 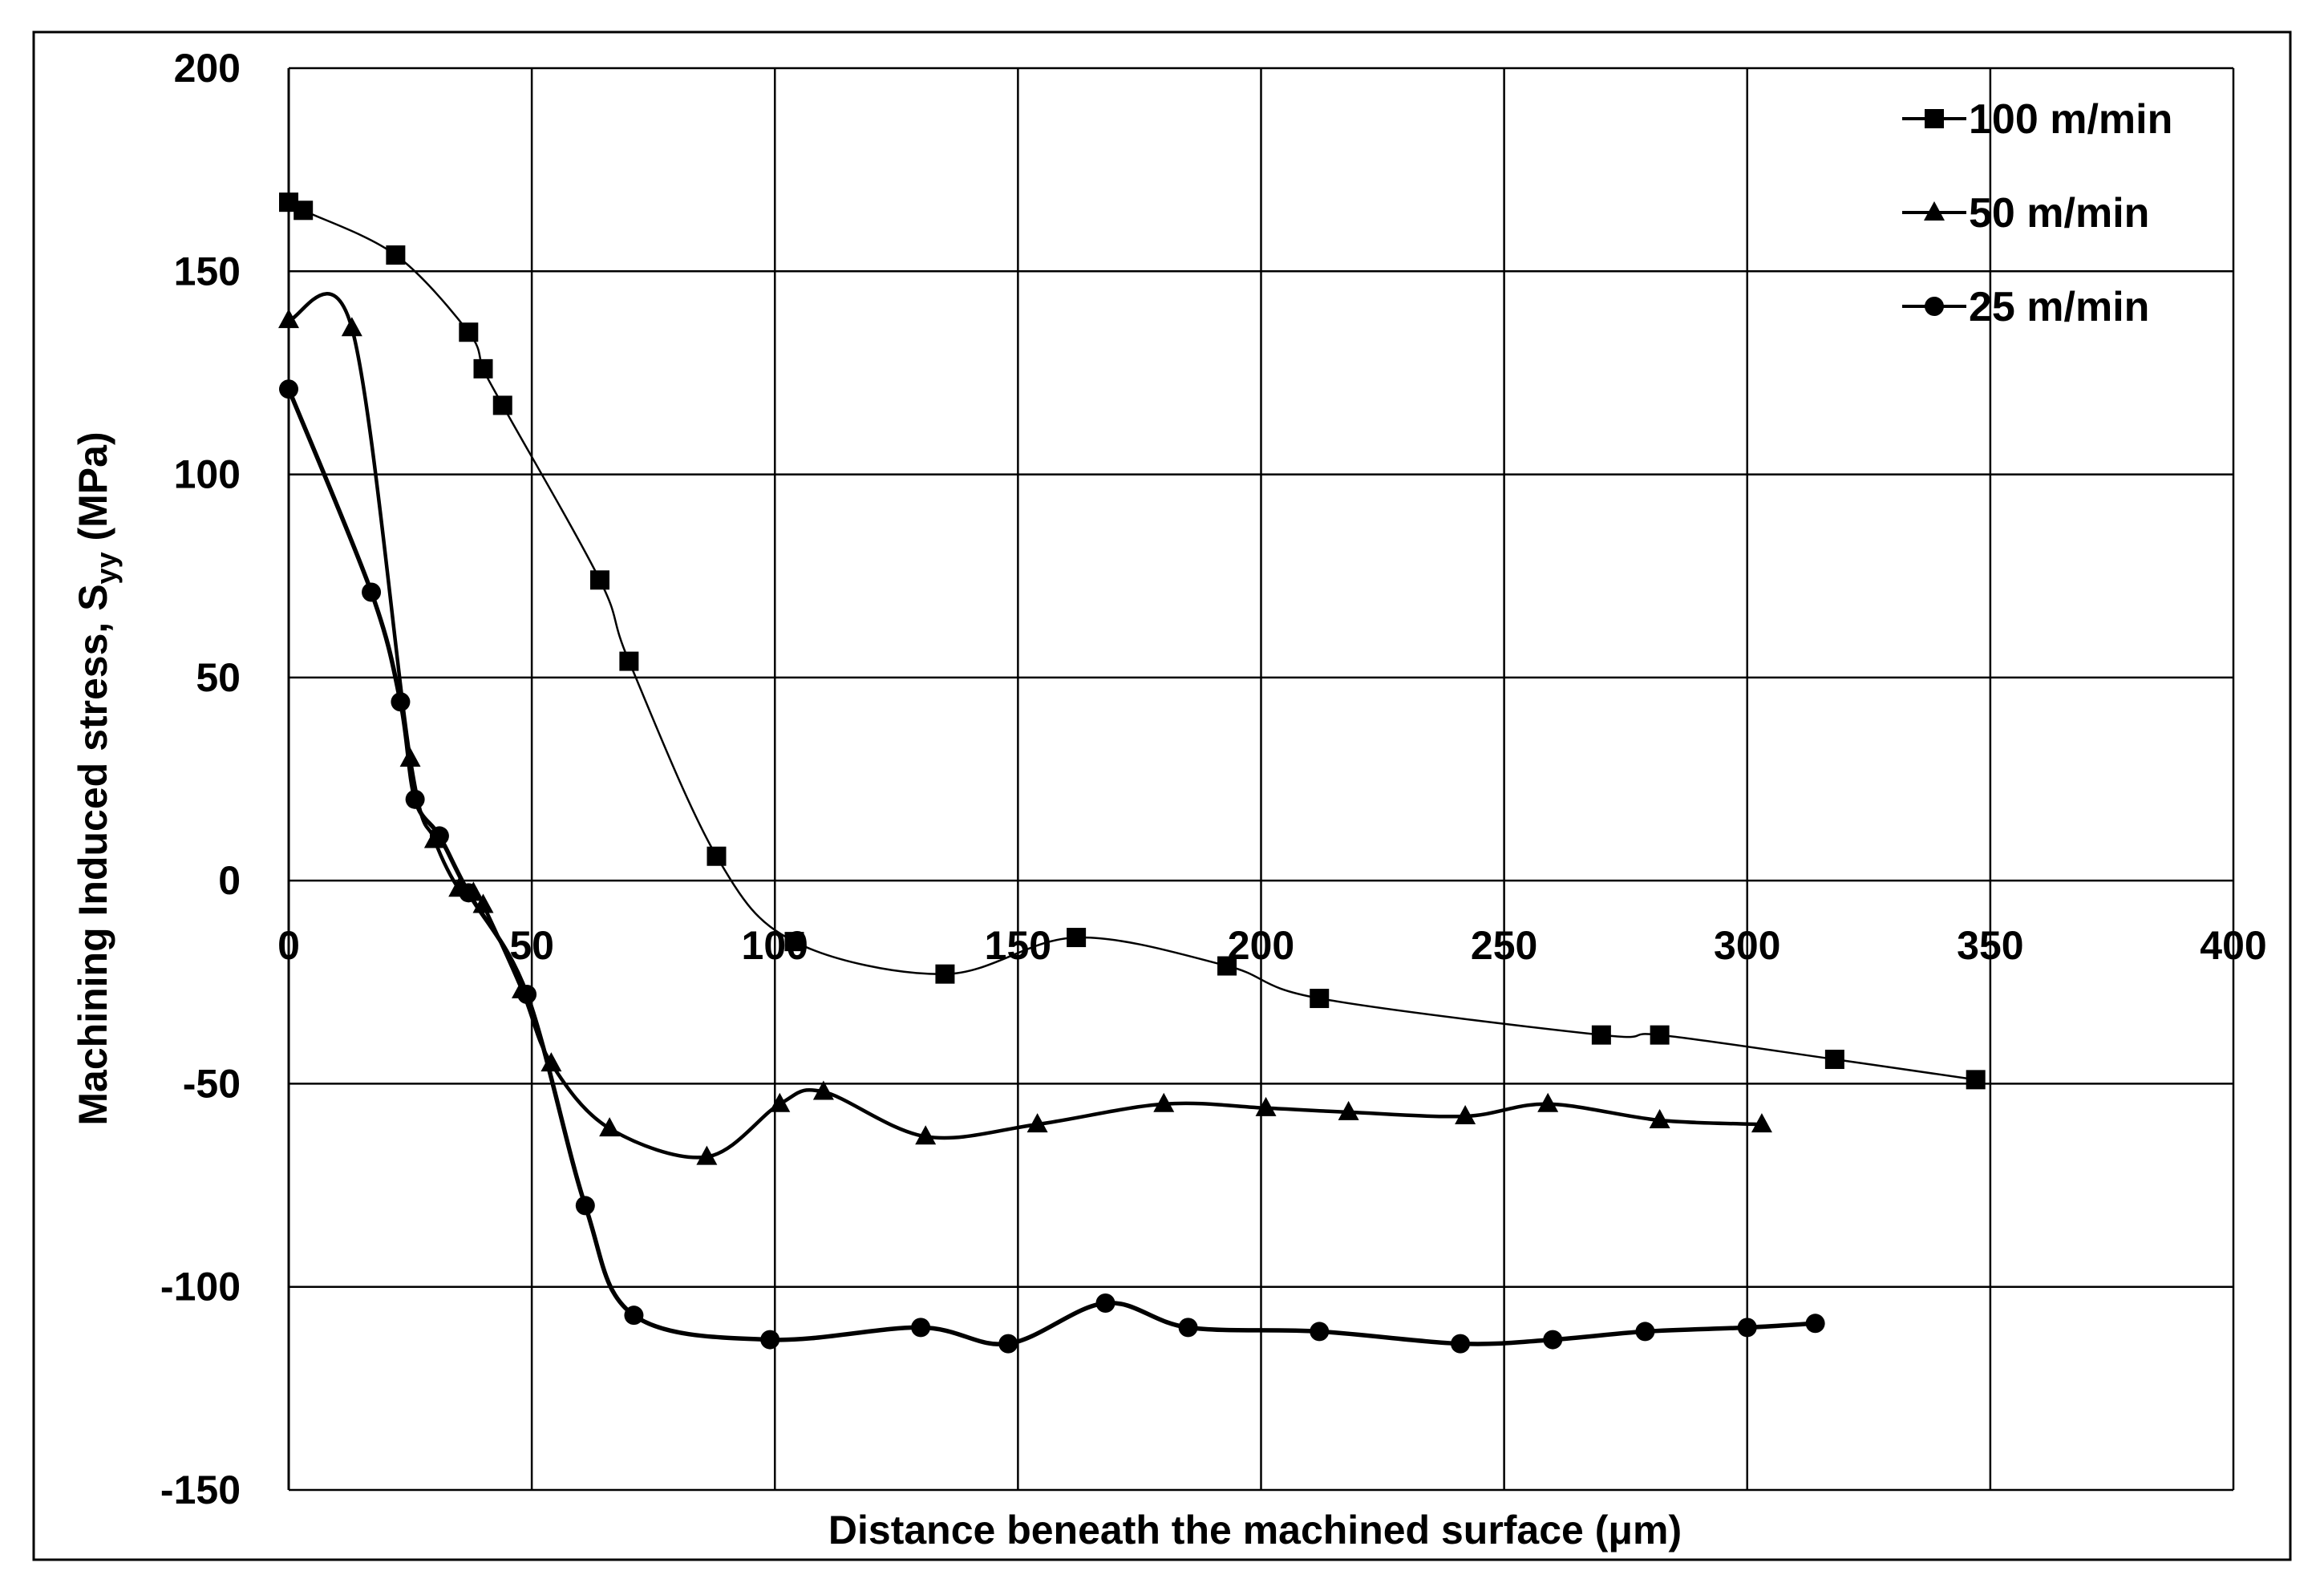 I want to click on x-tick-label: 150, so click(x=1018, y=946).